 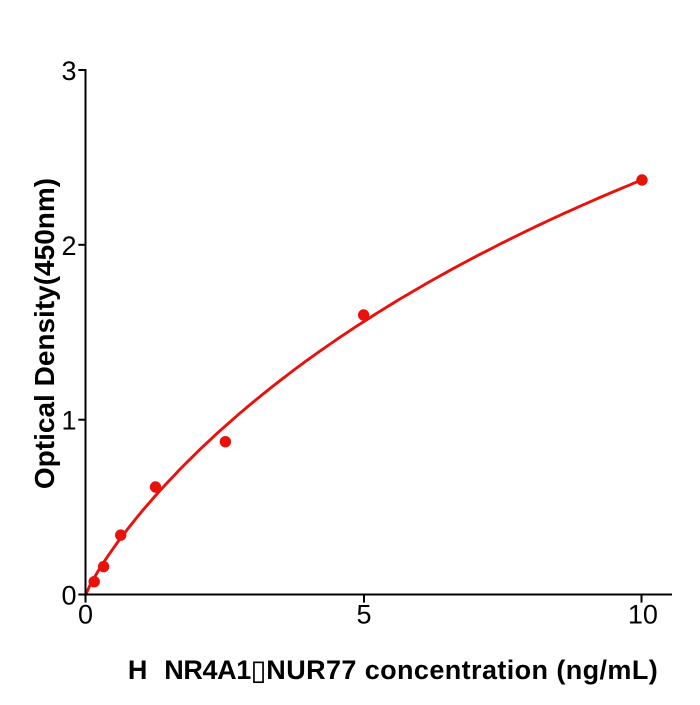 I want to click on svg-text: 5, so click(x=363, y=615).